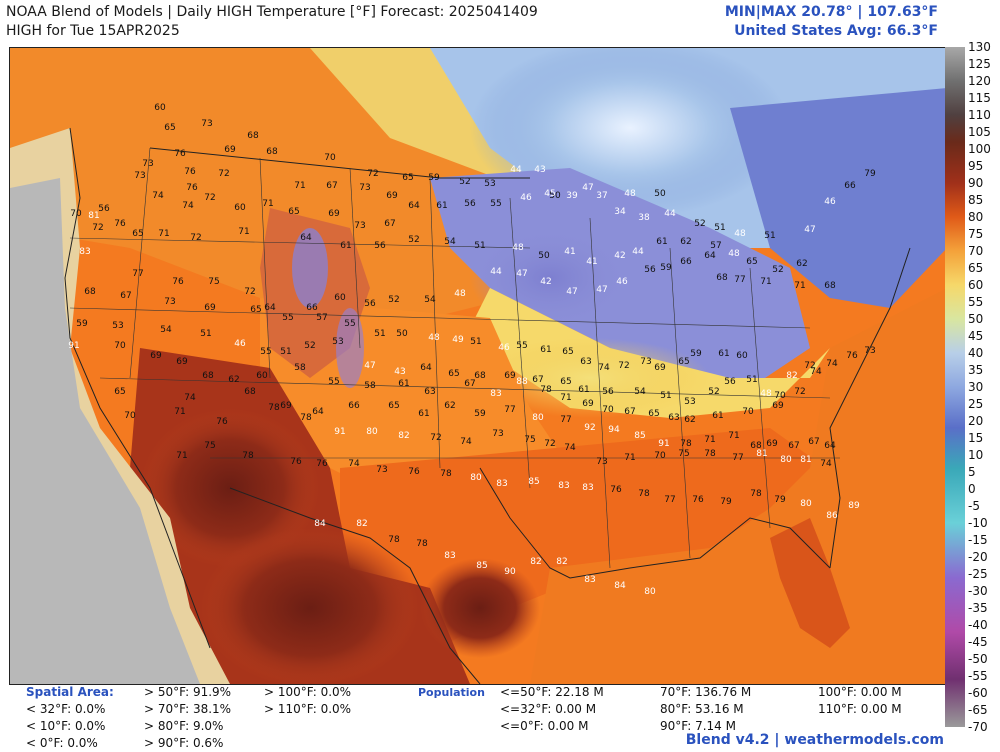  I want to click on colorbar-tick-label: -35, so click(978, 608).